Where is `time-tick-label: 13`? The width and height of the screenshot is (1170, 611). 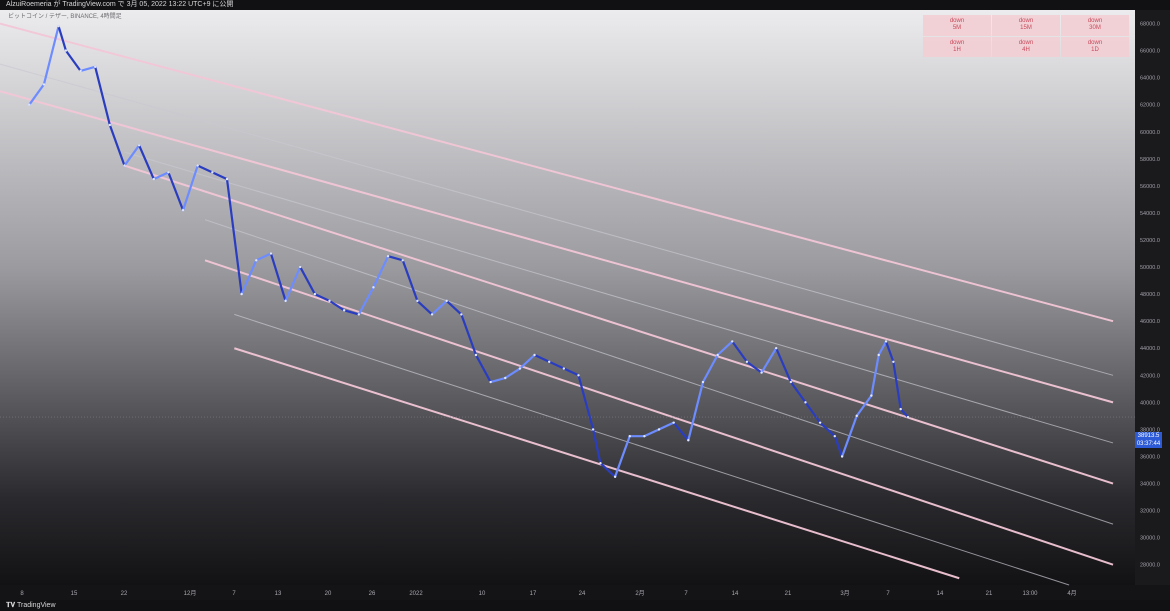 time-tick-label: 13 is located at coordinates (278, 594).